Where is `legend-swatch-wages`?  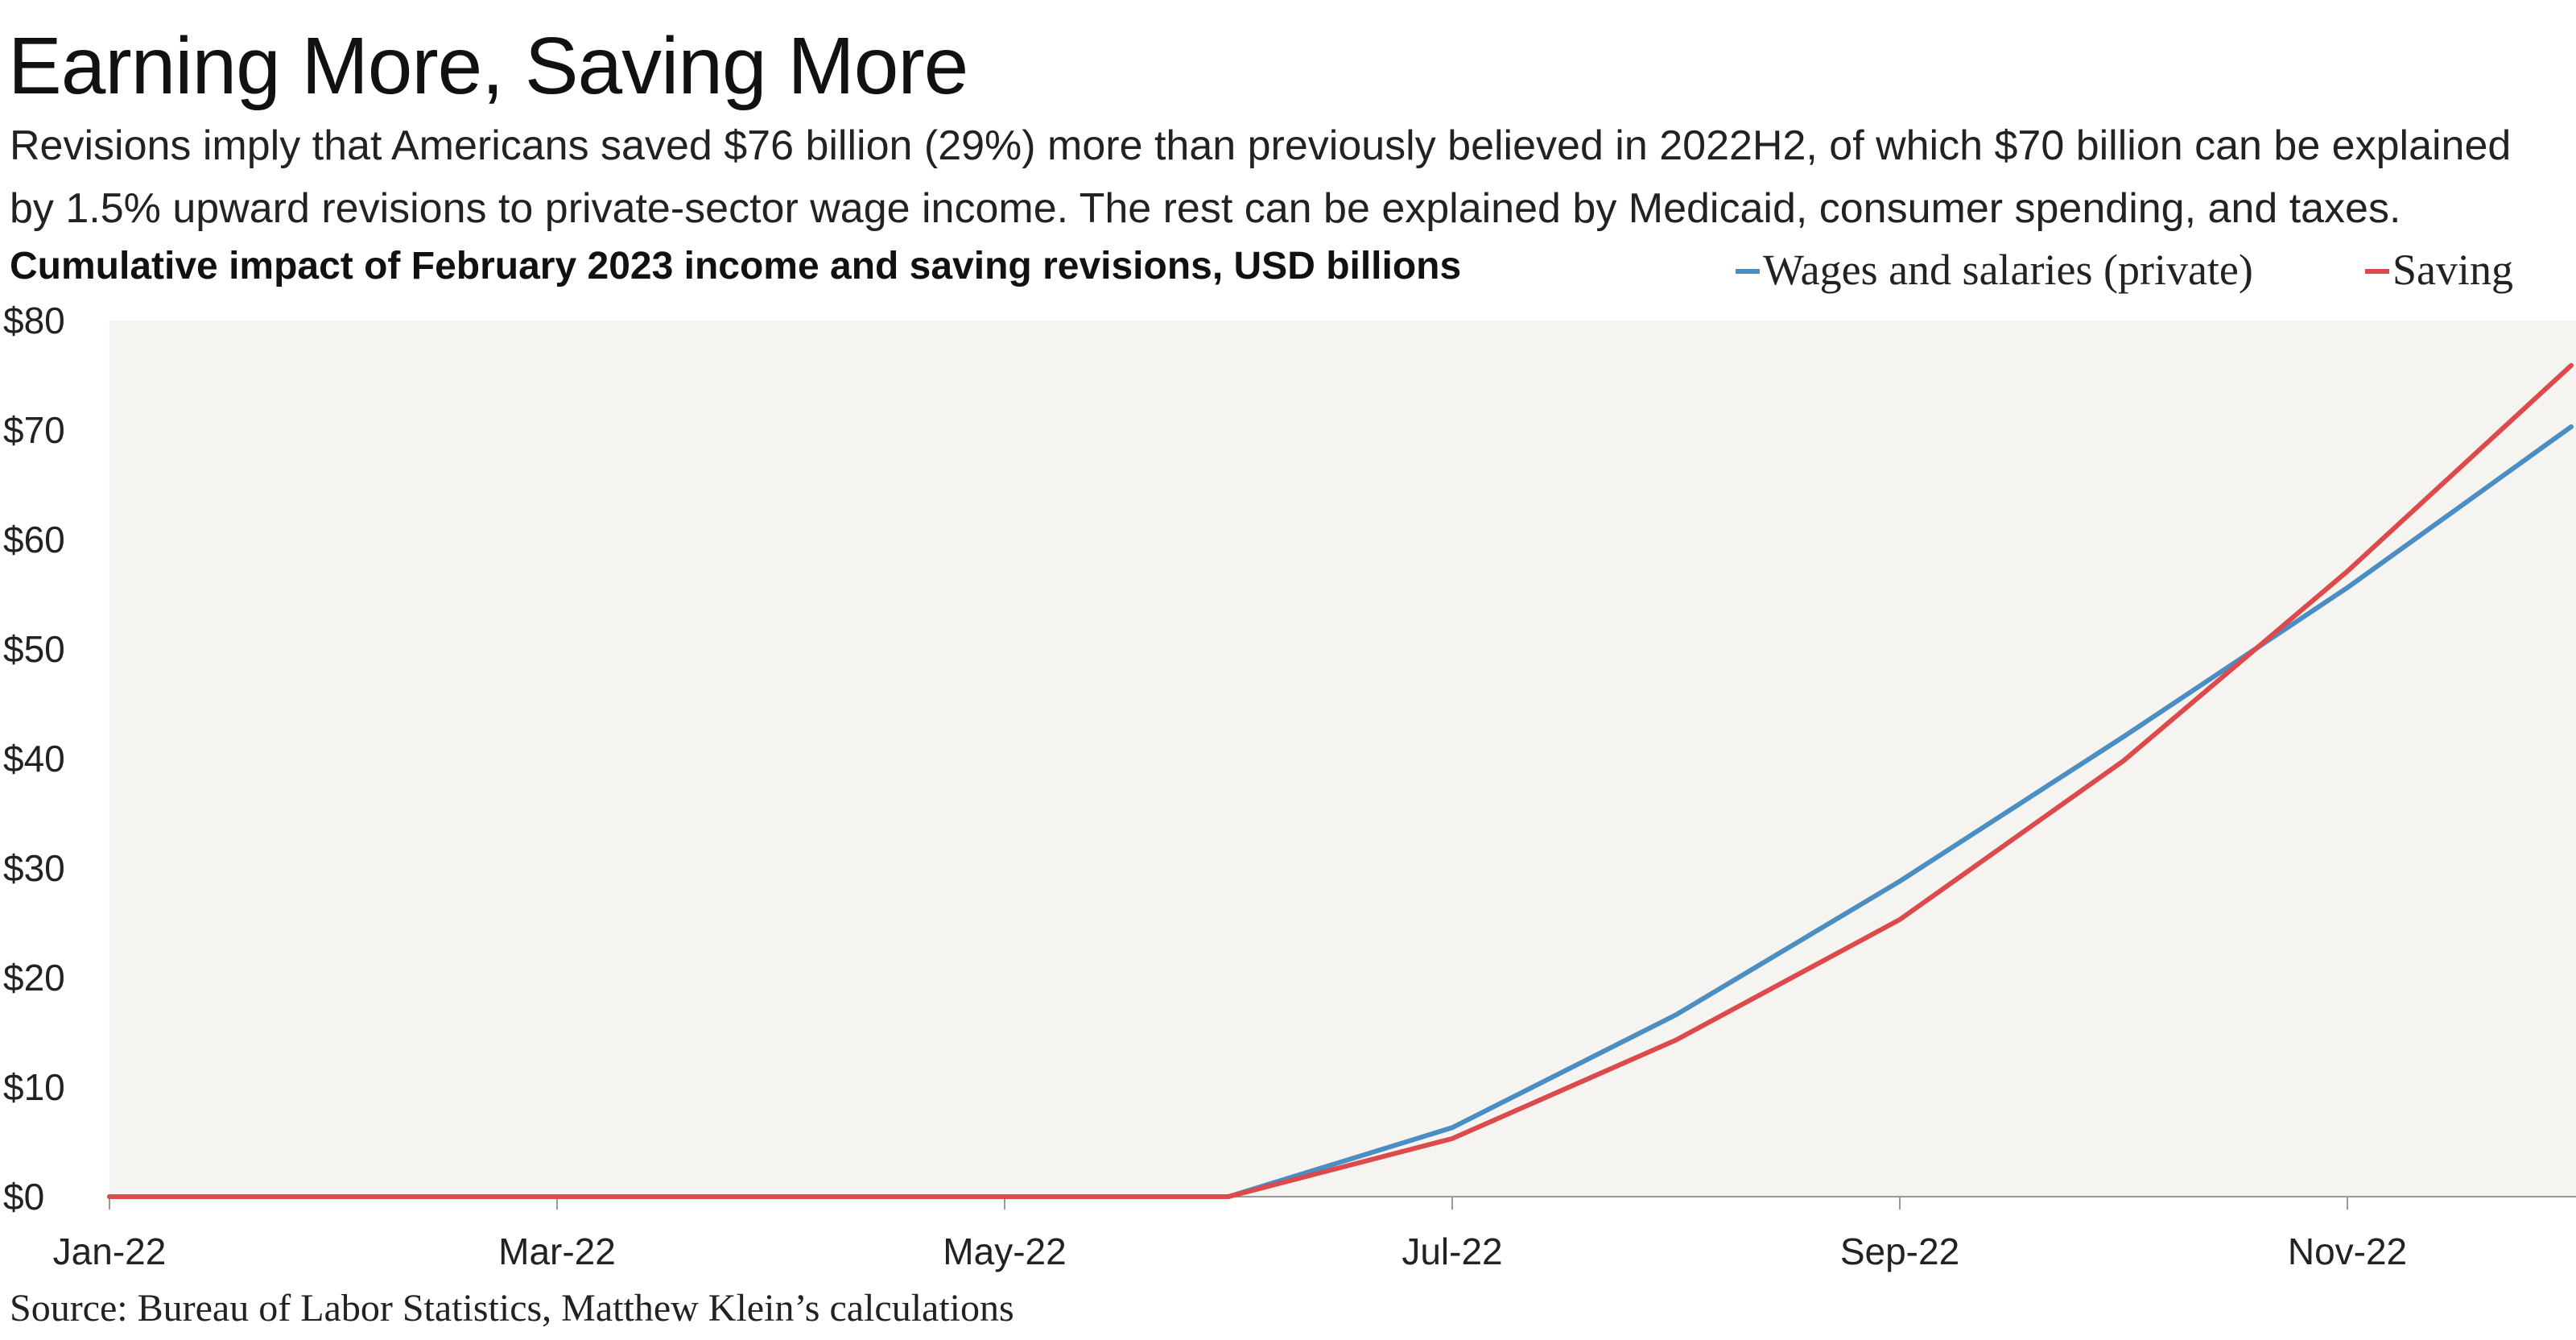
legend-swatch-wages is located at coordinates (1748, 271).